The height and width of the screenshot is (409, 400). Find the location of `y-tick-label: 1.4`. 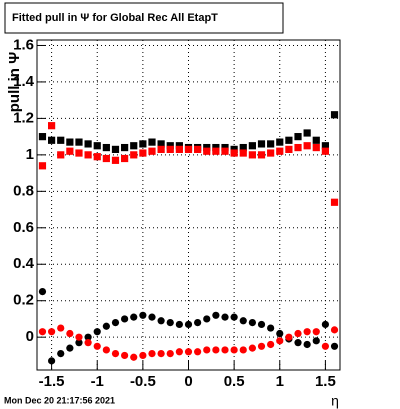

y-tick-label: 1.4 is located at coordinates (24, 81).